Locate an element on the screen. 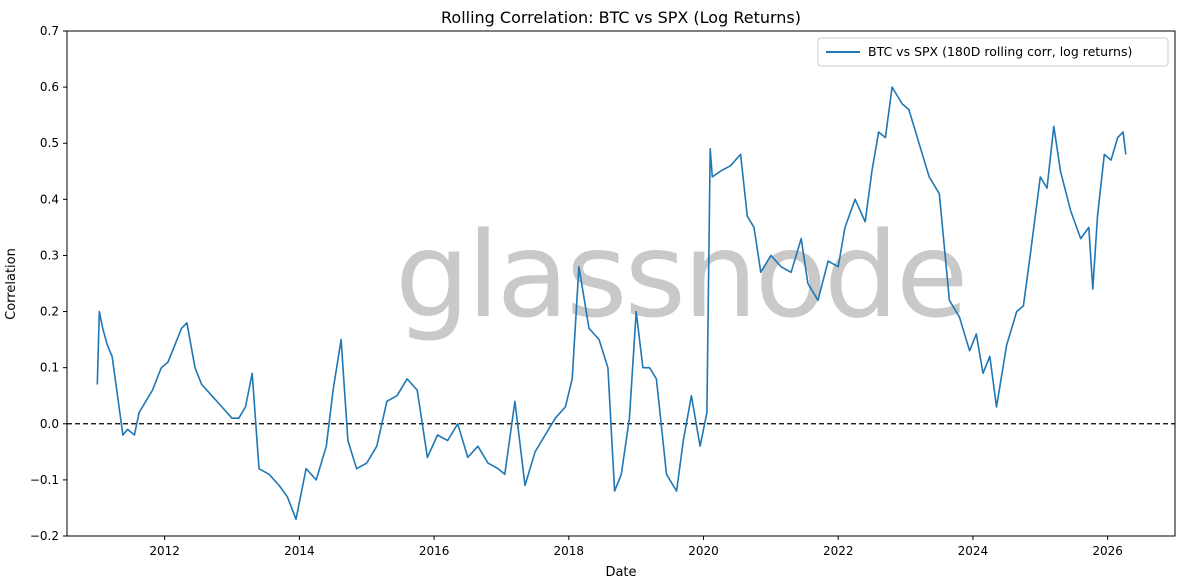  y-tick-label: 0.4 is located at coordinates (49, 199).